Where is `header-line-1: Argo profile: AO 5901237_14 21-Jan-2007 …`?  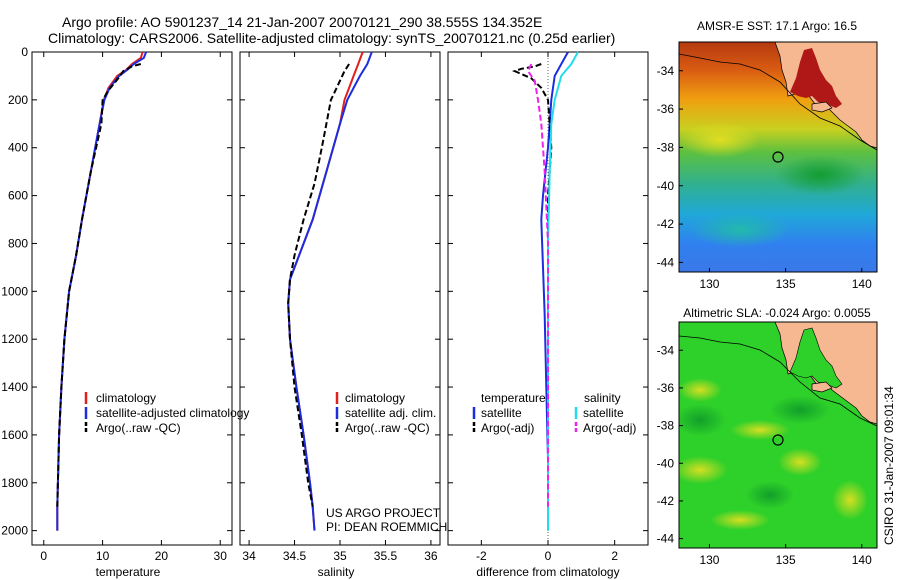
header-line-1: Argo profile: AO 5901237_14 21-Jan-2007 … is located at coordinates (302, 22).